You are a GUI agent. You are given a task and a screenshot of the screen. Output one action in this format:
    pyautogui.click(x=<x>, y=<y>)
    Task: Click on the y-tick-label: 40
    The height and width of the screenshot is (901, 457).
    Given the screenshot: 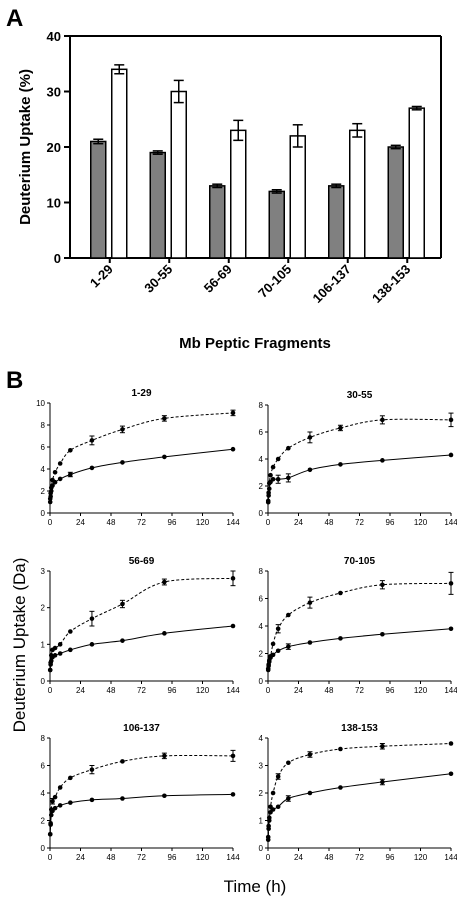 What is the action you would take?
    pyautogui.click(x=54, y=36)
    